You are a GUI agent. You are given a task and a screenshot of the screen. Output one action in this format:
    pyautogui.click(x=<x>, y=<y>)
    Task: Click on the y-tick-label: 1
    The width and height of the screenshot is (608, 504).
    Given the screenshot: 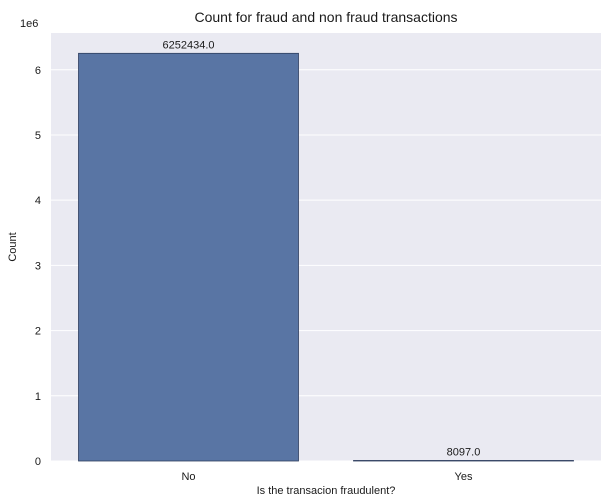 What is the action you would take?
    pyautogui.click(x=38, y=397)
    